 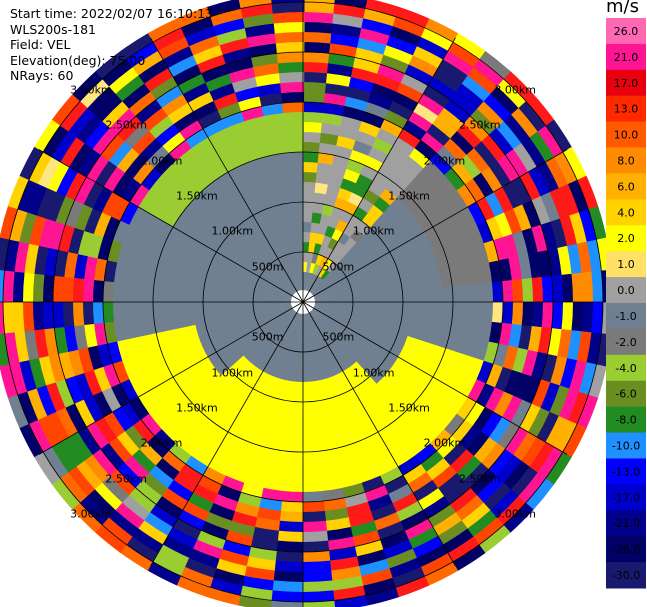 What do you see at coordinates (626, 497) in the screenshot?
I see `colorbar-tick-label: -17.0` at bounding box center [626, 497].